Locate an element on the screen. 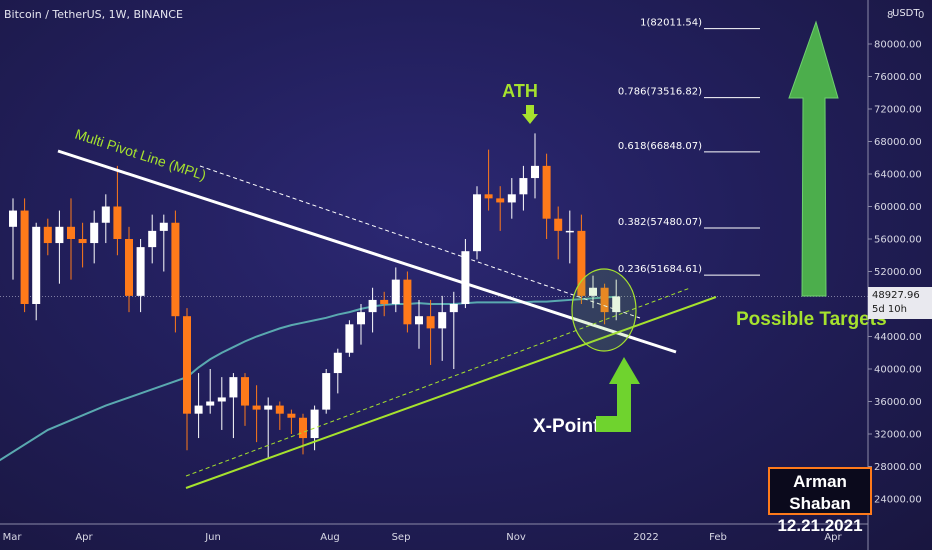 Image resolution: width=932 pixels, height=550 pixels. mpl-label: Multi Pivot Line (MPL) is located at coordinates (140, 155).